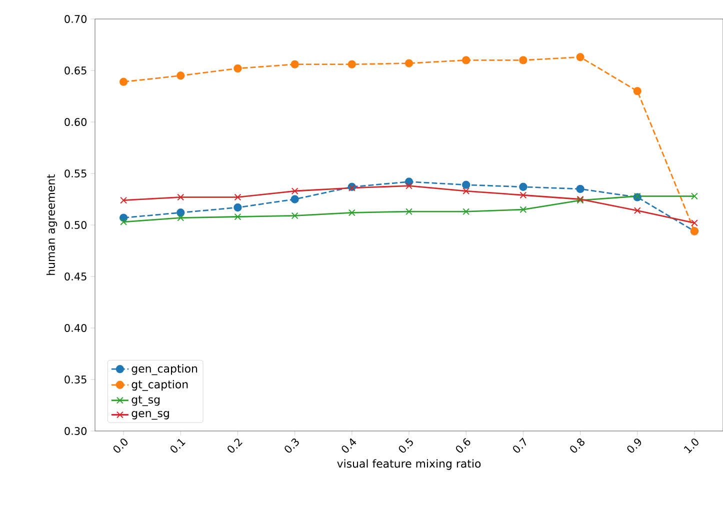 This screenshot has height=508, width=723. What do you see at coordinates (75, 276) in the screenshot?
I see `y-tick-label: 0.45` at bounding box center [75, 276].